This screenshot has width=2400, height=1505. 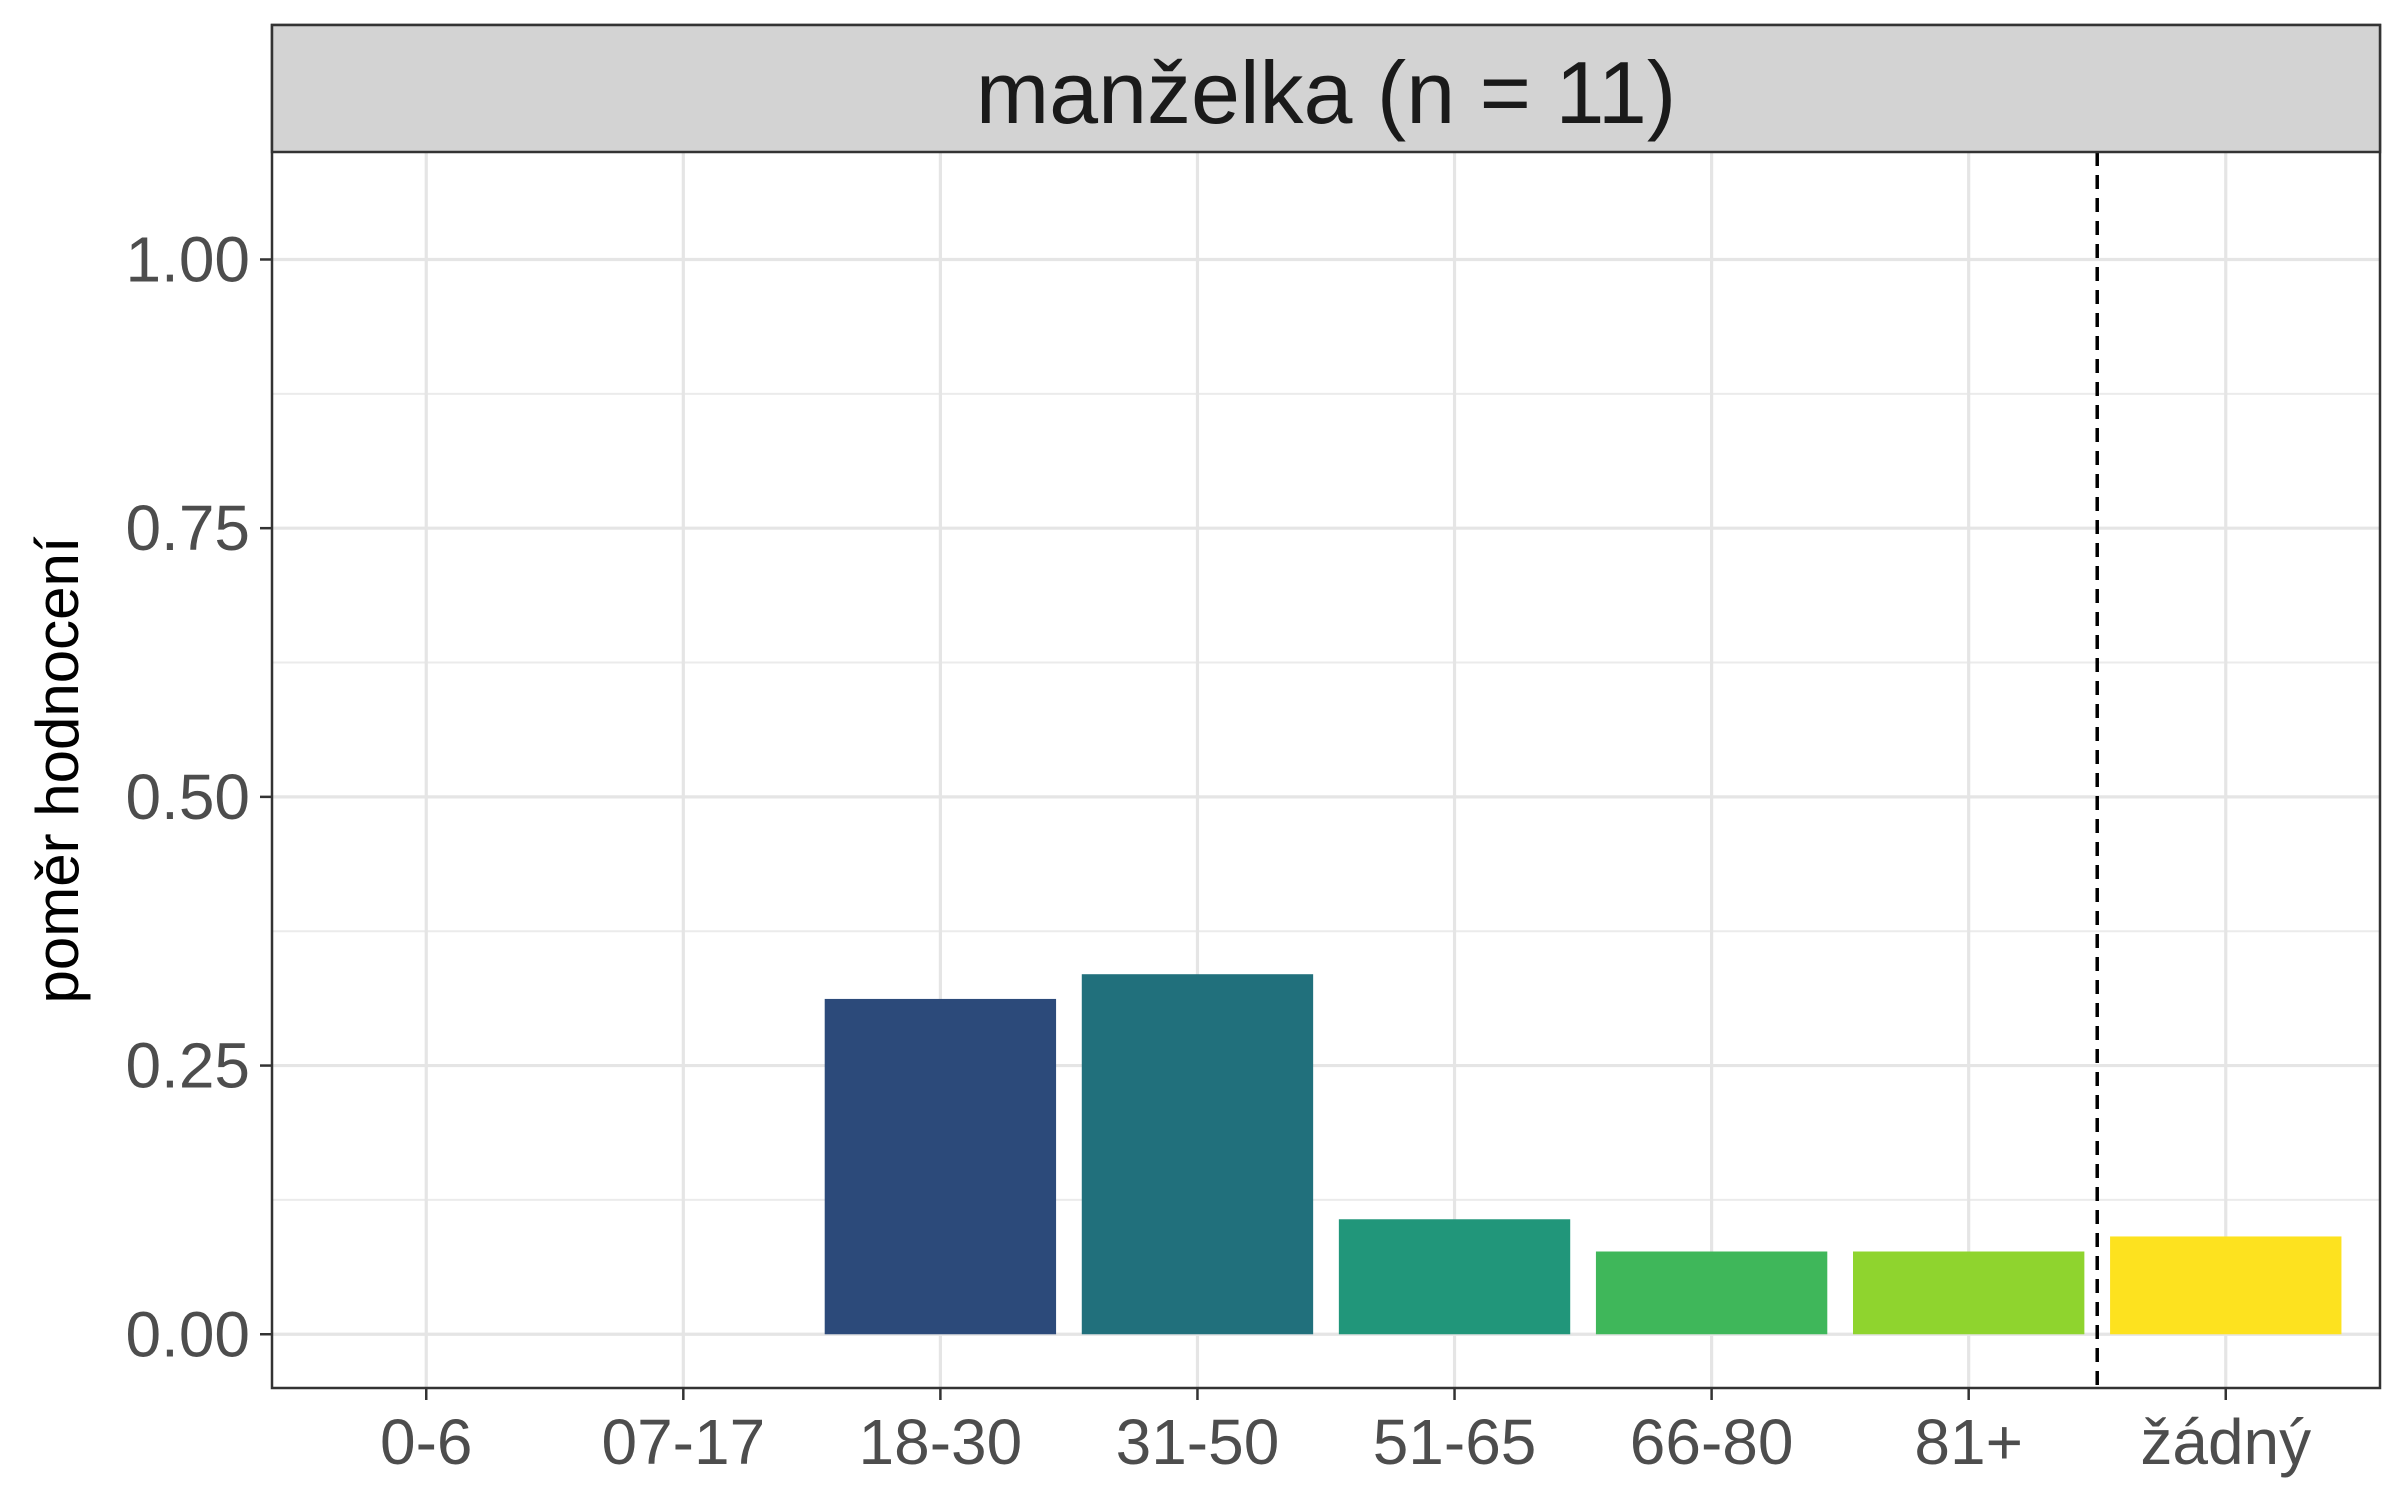 I want to click on x-tick-label: 66-80, so click(x=1712, y=1442).